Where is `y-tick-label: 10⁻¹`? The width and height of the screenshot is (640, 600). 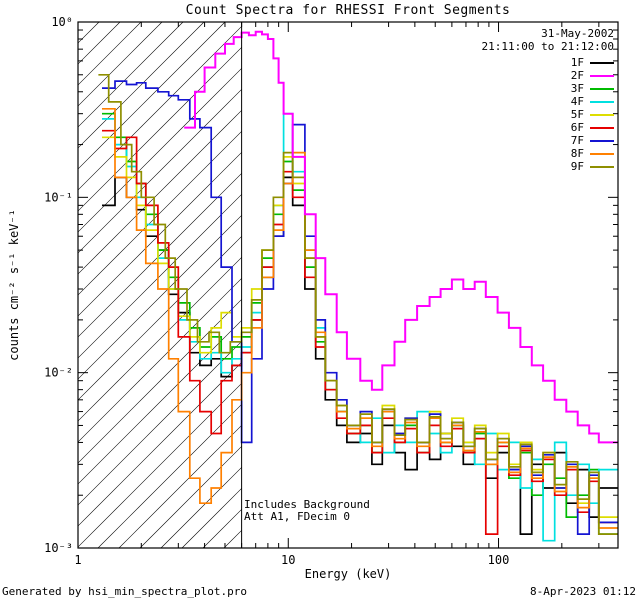 y-tick-label: 10⁻¹ is located at coordinates (58, 197).